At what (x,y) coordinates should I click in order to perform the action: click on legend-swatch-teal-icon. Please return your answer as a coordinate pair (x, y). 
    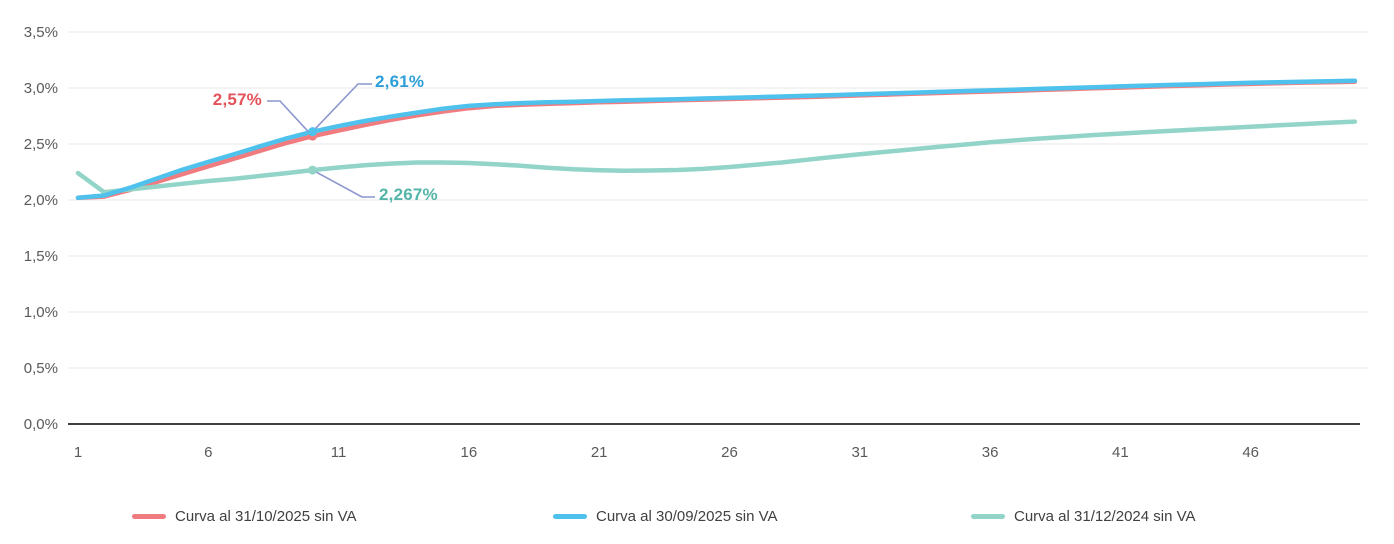
    Looking at the image, I should click on (988, 516).